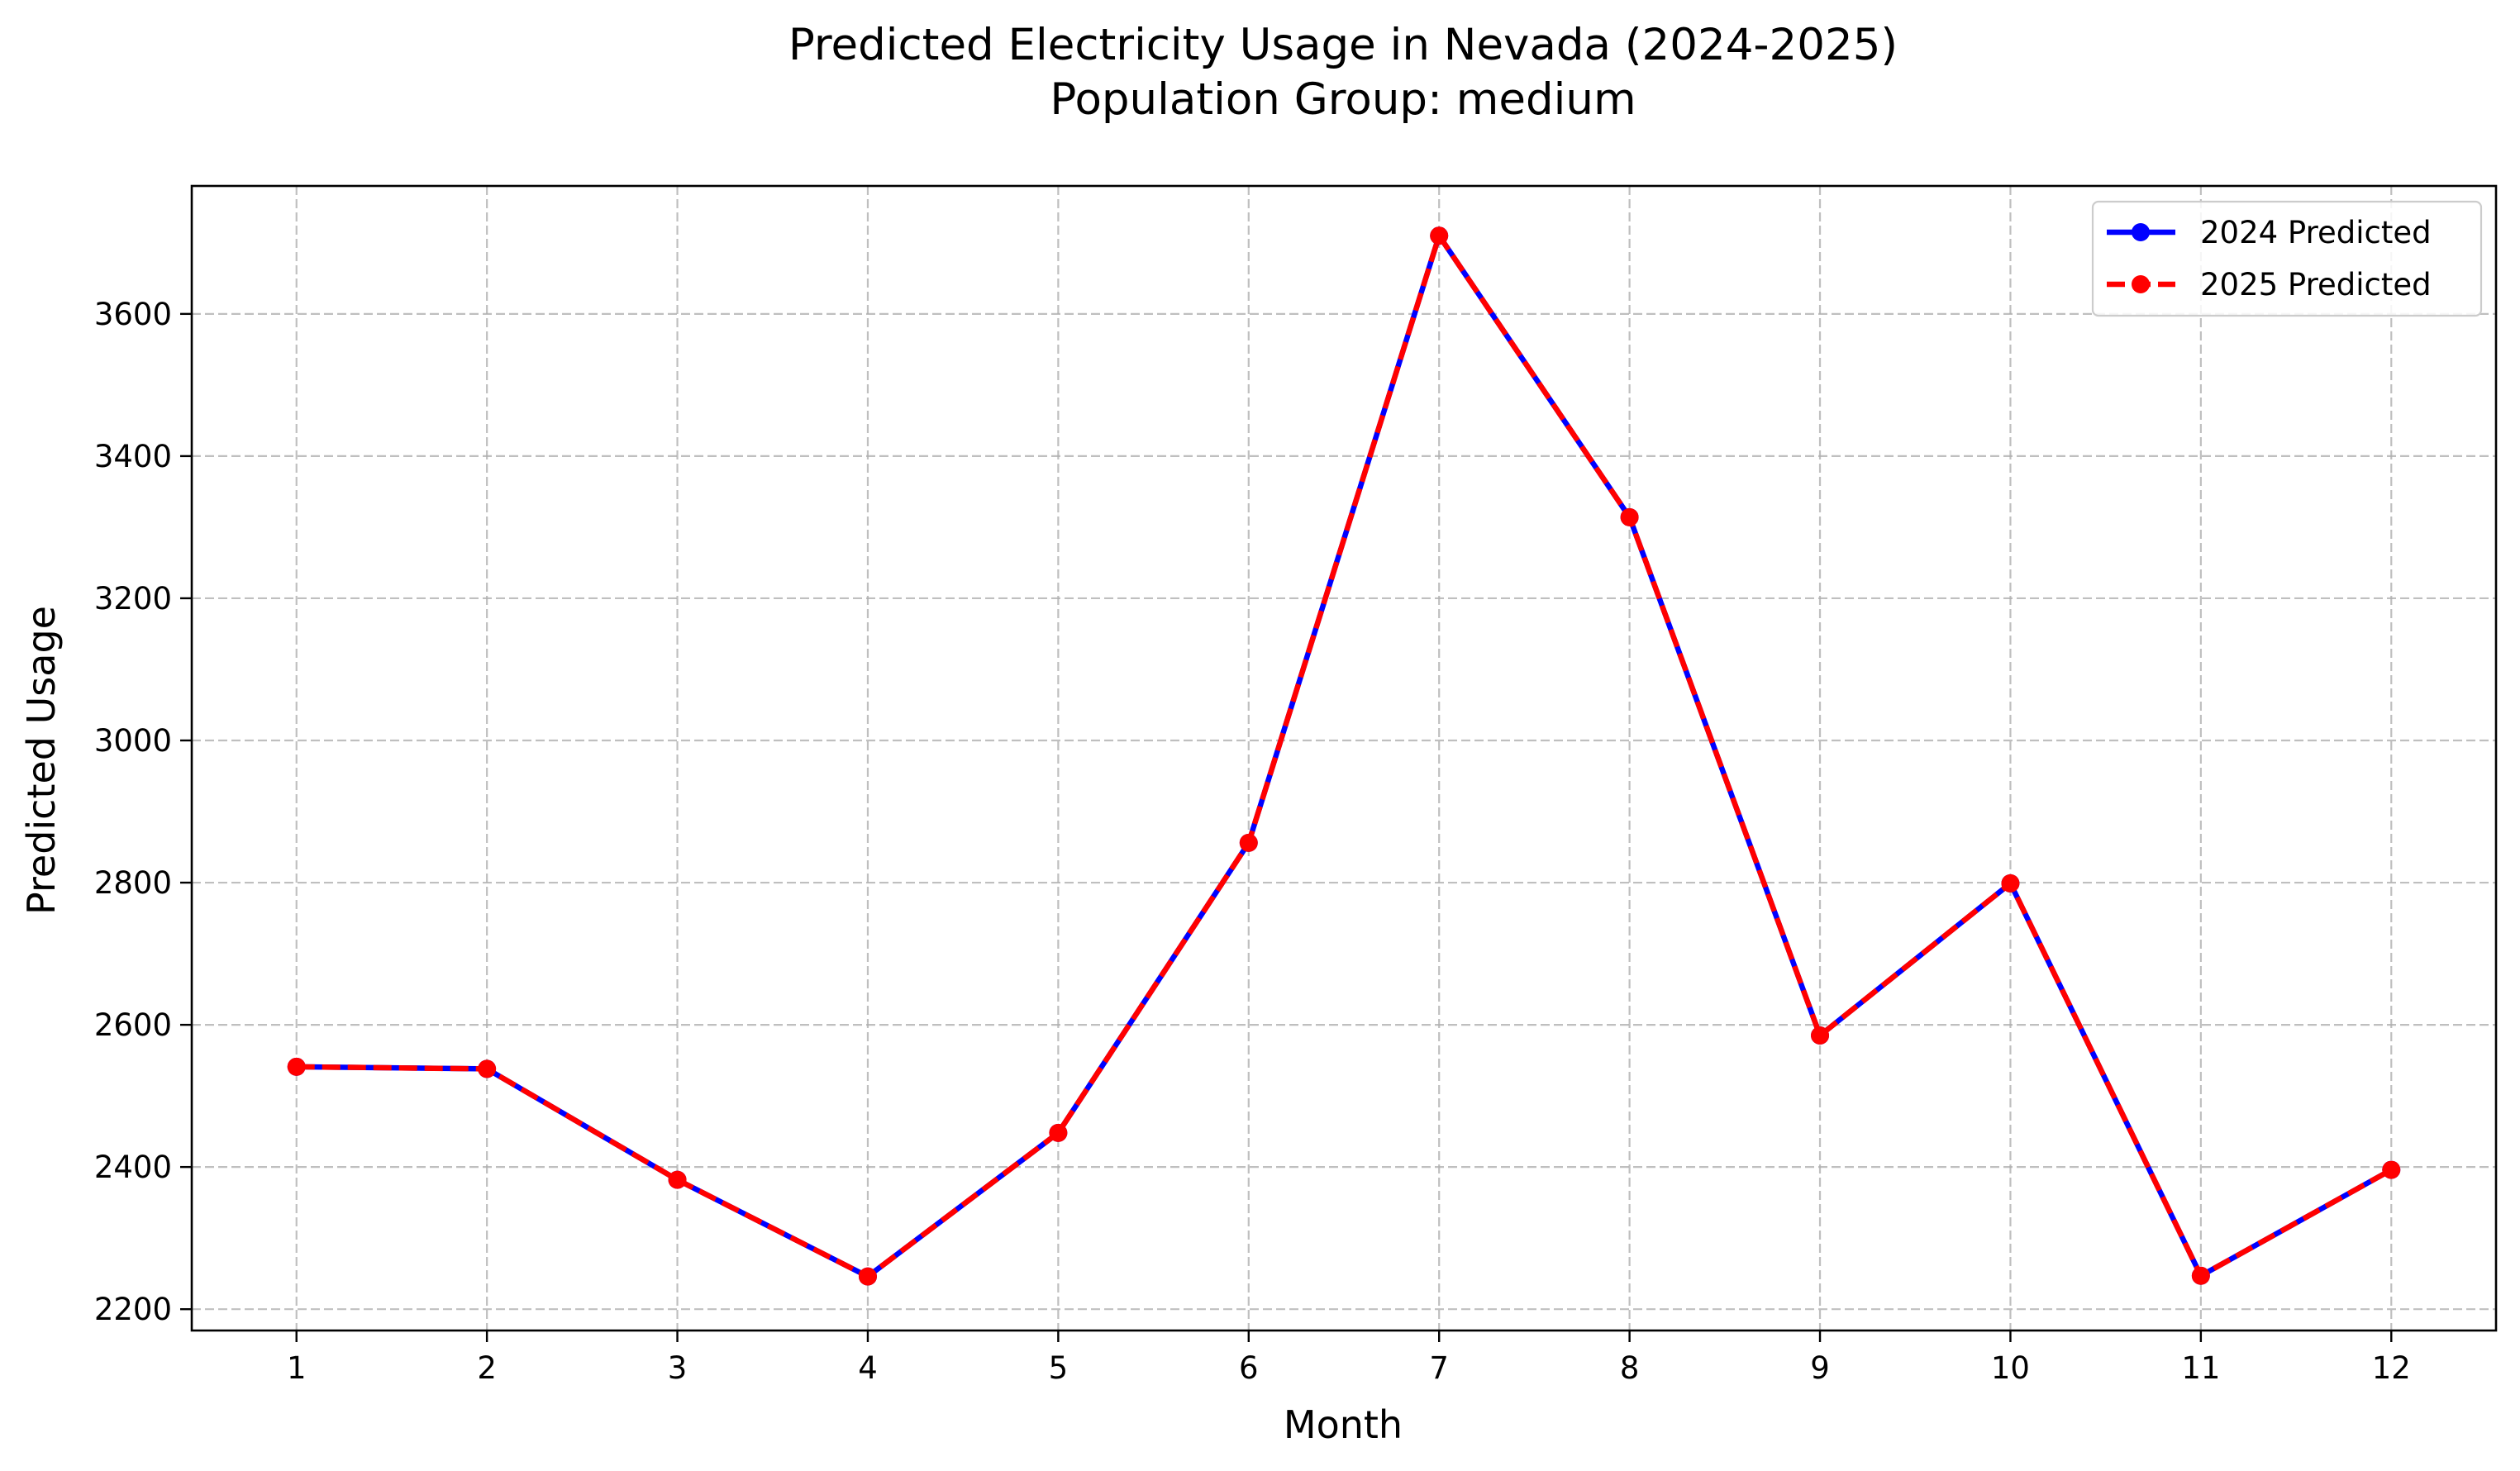 This screenshot has width=2520, height=1471. I want to click on y-tick-label: 2400, so click(133, 1167).